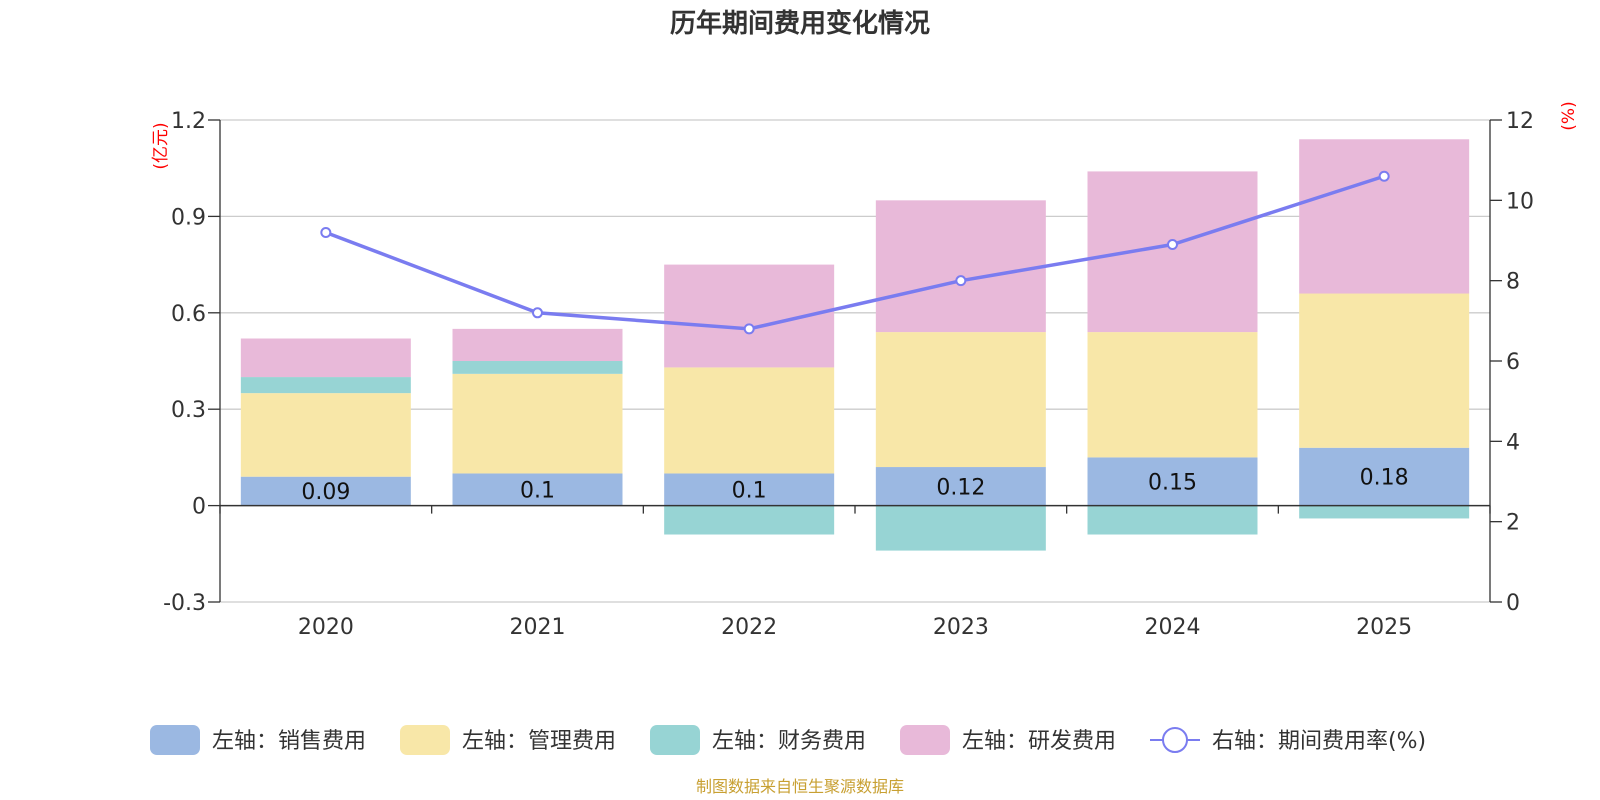 This screenshot has width=1600, height=800. What do you see at coordinates (1513, 603) in the screenshot?
I see `right-axis-tick-label: 0` at bounding box center [1513, 603].